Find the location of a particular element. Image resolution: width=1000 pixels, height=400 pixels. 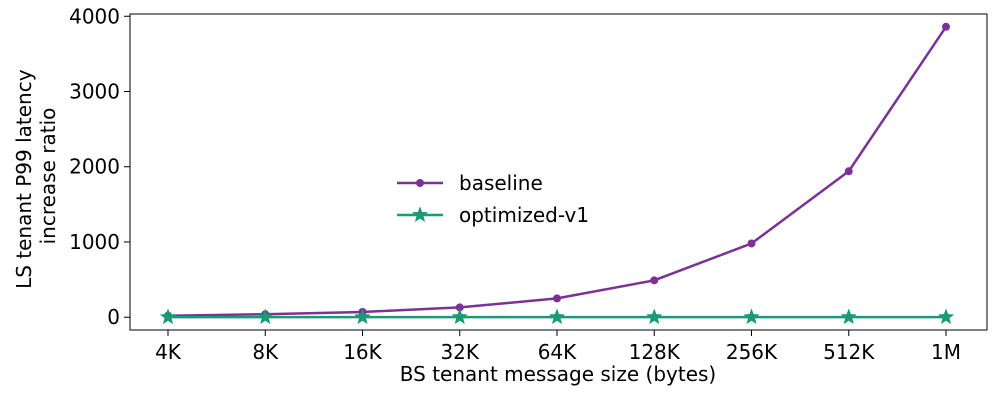

y-tick-label: 3000 is located at coordinates (94, 91).